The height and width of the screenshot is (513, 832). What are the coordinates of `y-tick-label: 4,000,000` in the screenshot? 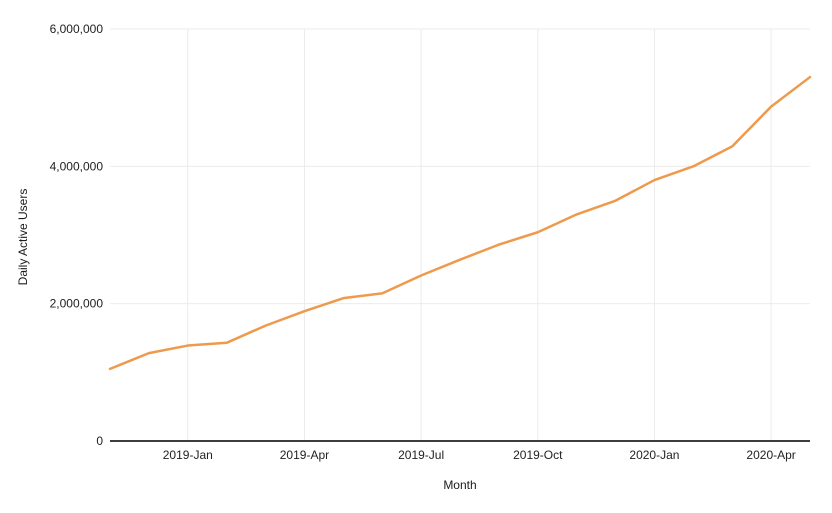 It's located at (77, 166).